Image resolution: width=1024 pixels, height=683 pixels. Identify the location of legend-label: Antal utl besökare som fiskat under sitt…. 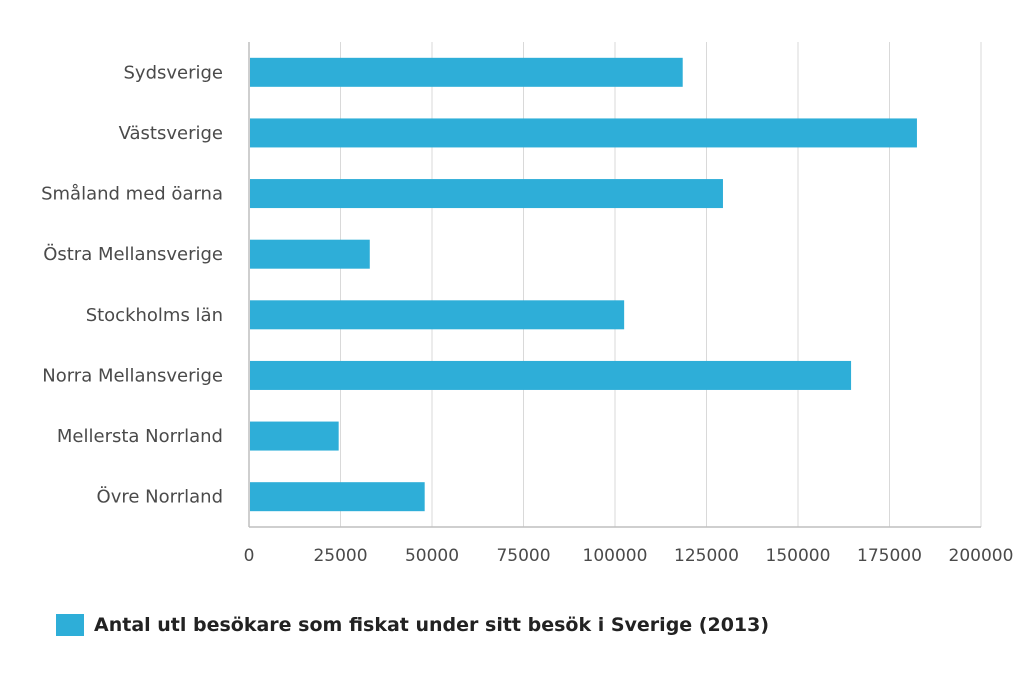
(432, 625).